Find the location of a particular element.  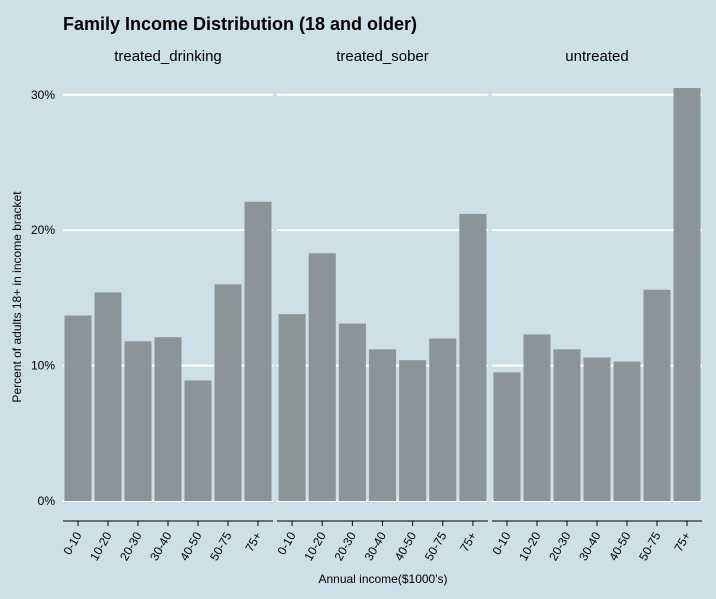

axis-layer is located at coordinates (382, 523).